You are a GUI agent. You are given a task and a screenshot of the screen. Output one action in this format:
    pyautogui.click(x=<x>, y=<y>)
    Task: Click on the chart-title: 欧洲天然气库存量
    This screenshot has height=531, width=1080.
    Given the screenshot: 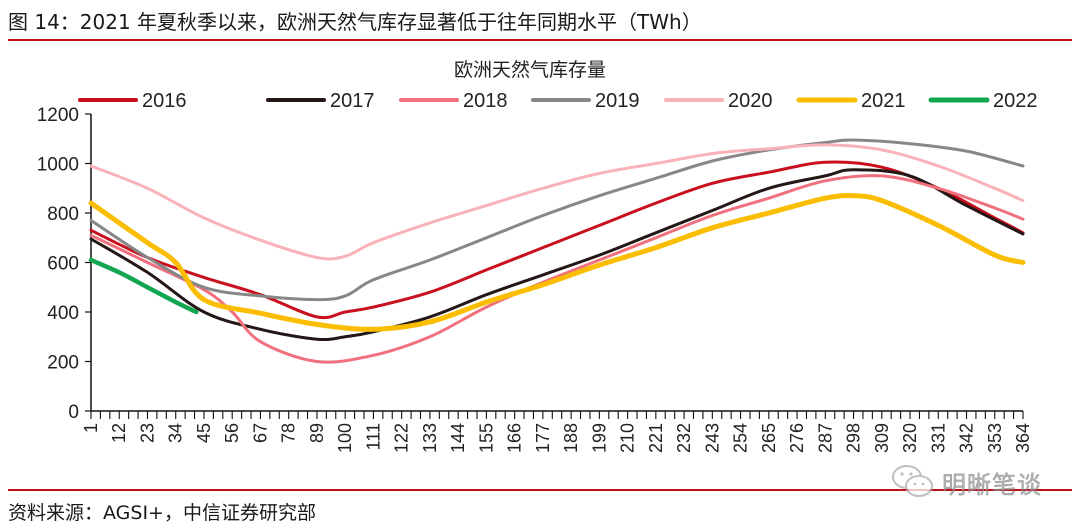 What is the action you would take?
    pyautogui.click(x=530, y=70)
    